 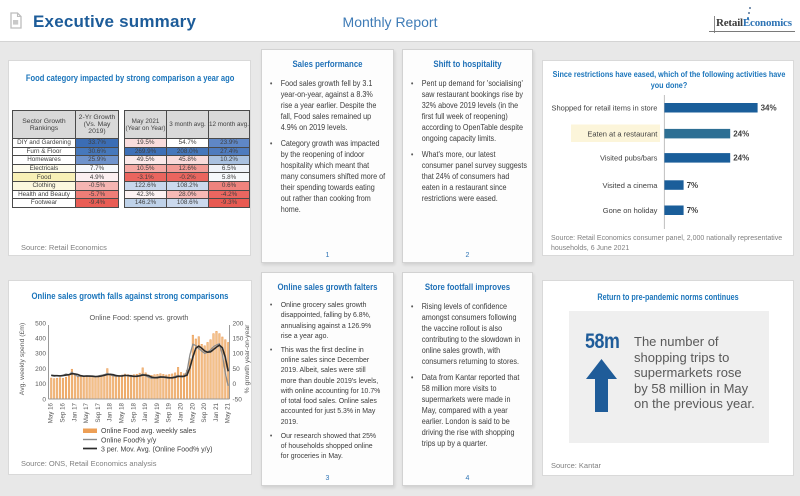 I want to click on svg-text: Visited pubs/bars, so click(x=629, y=158).